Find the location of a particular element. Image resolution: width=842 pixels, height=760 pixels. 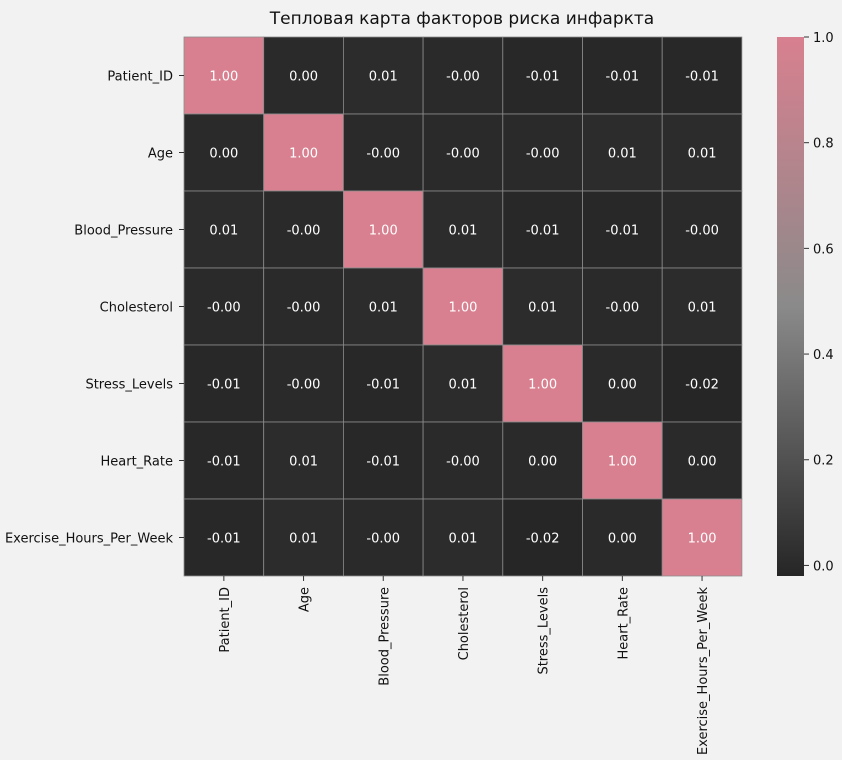

colorbar-tick-label: 0.4 is located at coordinates (823, 355).